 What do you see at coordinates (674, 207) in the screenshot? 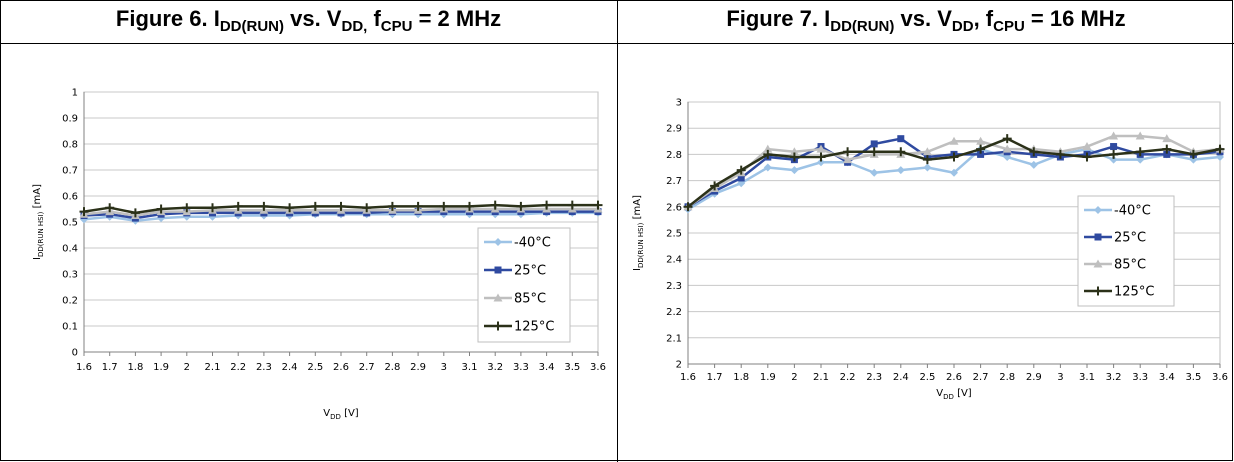
I see `y-tick-label: 2.6` at bounding box center [674, 207].